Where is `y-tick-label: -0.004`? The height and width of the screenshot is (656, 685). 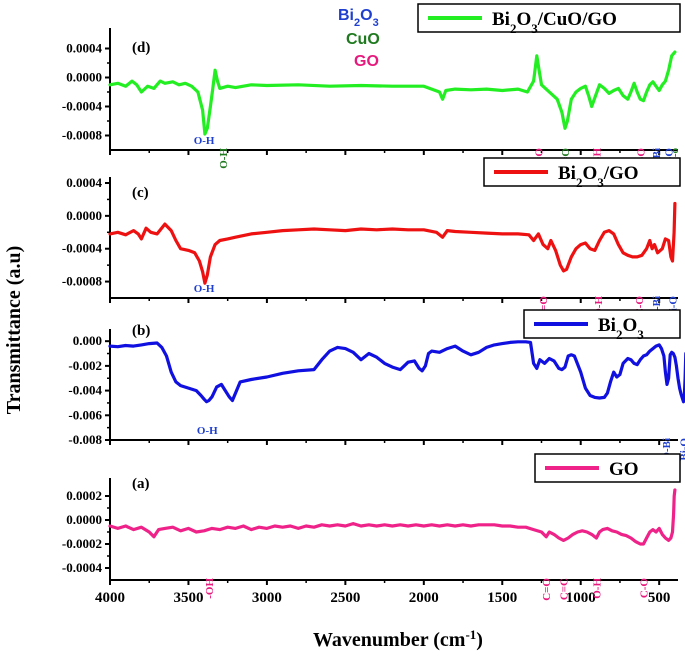
y-tick-label: -0.004 is located at coordinates (85, 390).